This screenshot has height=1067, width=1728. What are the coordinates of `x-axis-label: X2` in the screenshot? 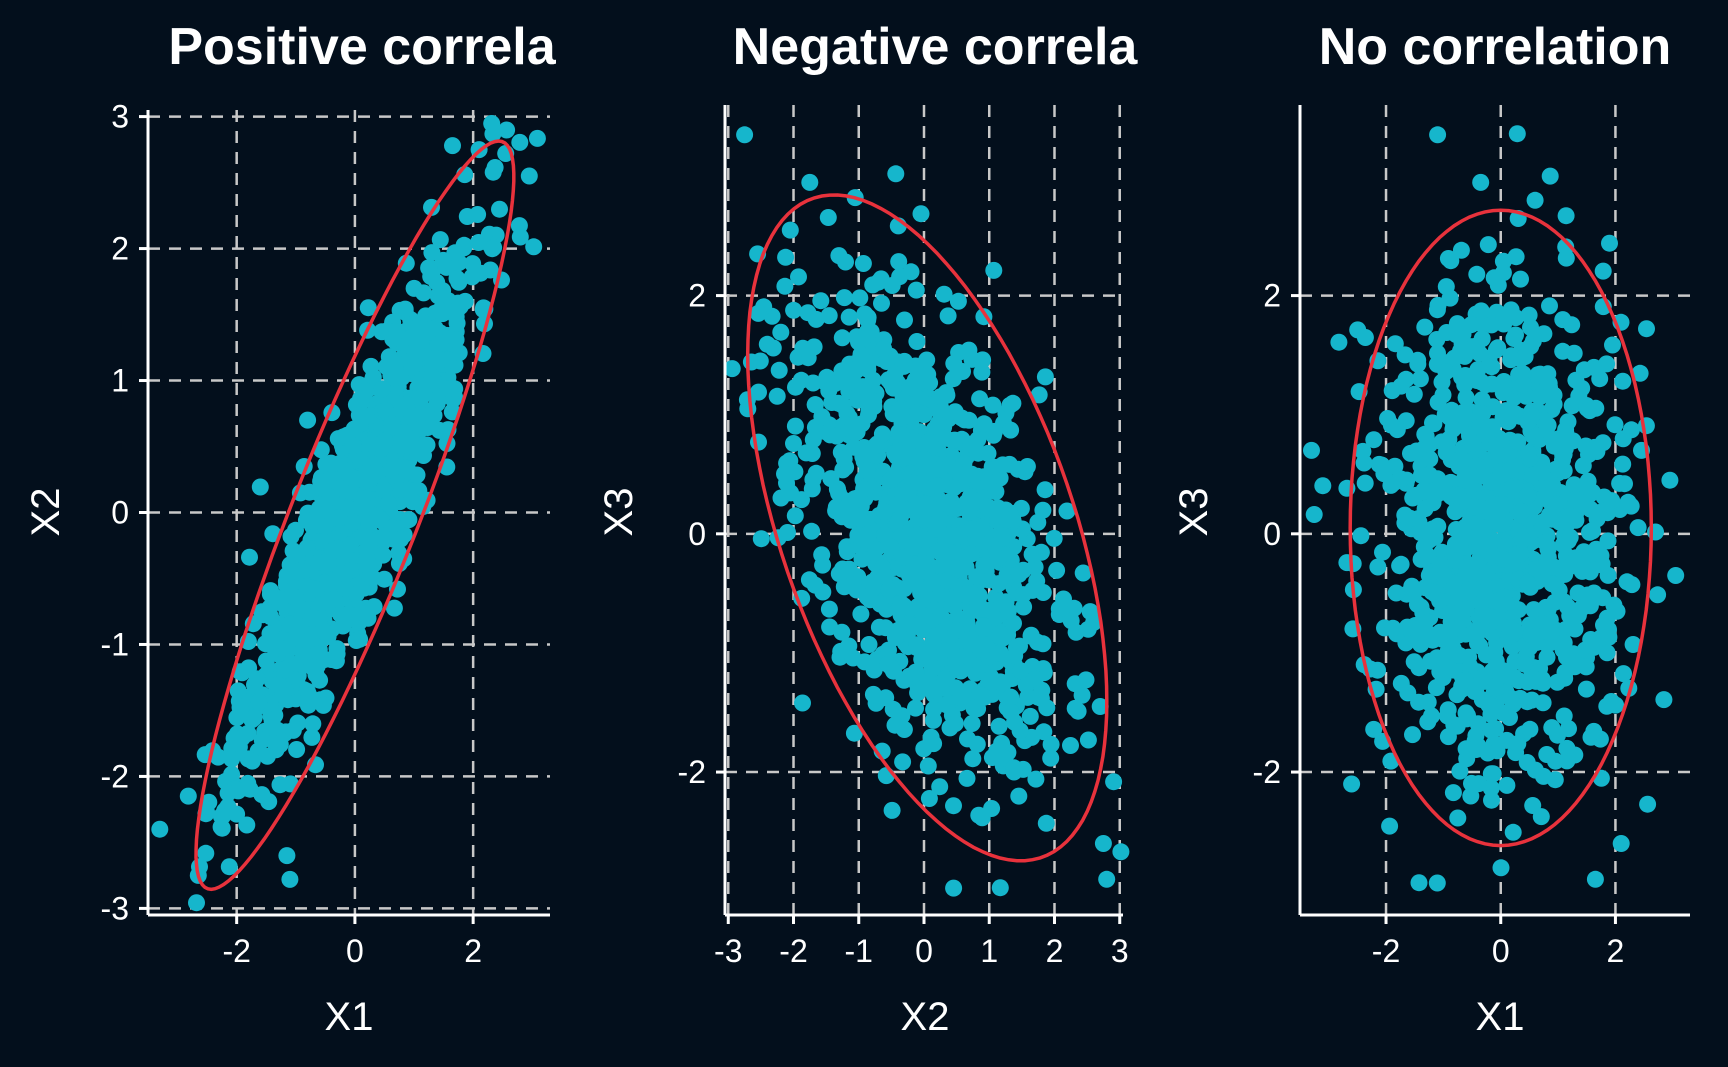 It's located at (925, 1017).